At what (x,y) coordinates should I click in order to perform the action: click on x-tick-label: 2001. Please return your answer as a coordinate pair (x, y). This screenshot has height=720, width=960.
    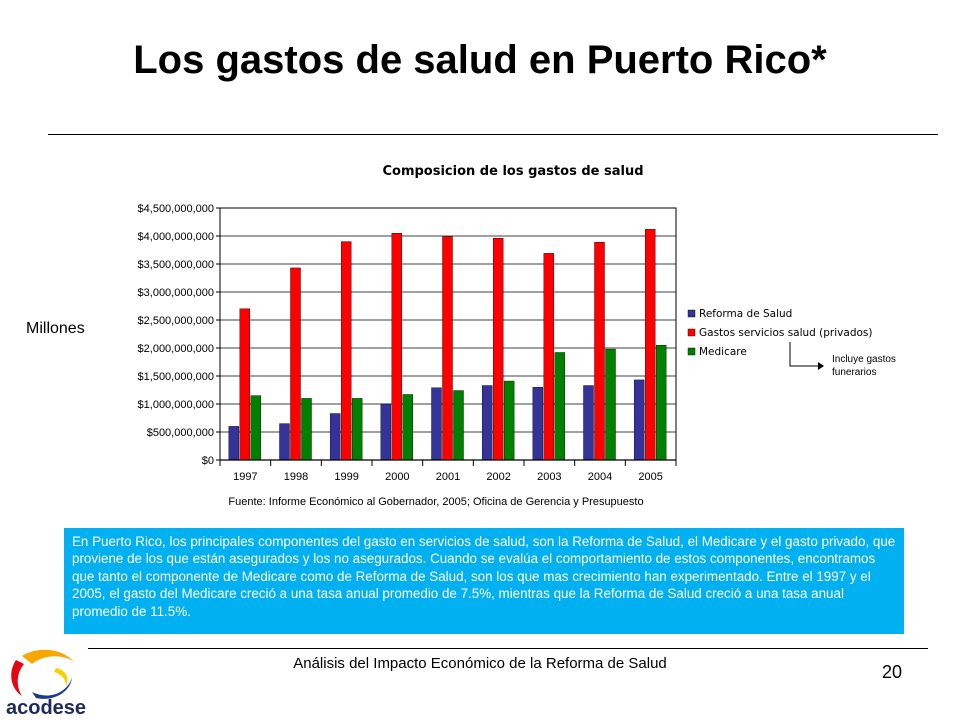
    Looking at the image, I should click on (448, 477).